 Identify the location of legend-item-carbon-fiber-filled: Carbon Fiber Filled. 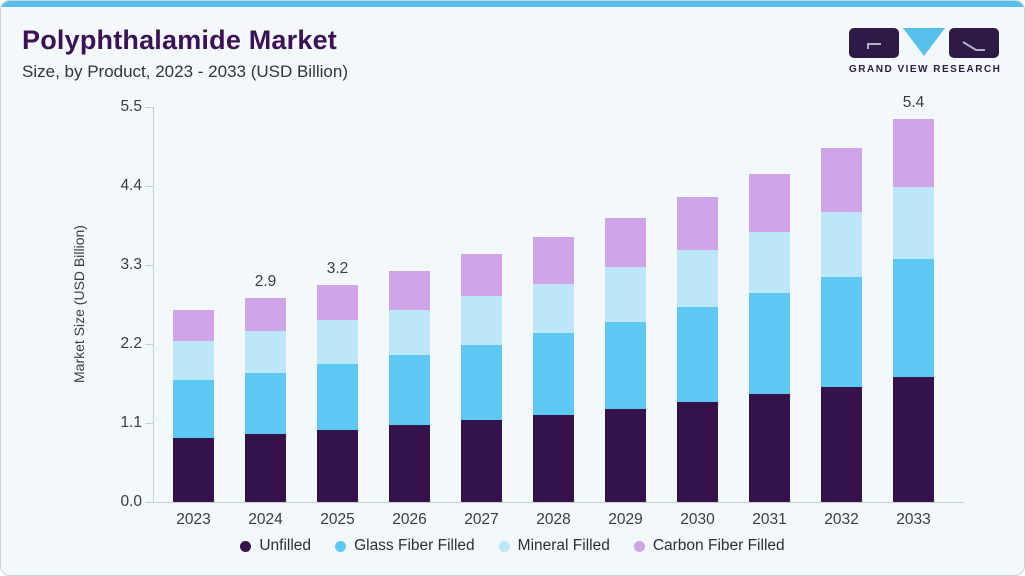
(709, 546).